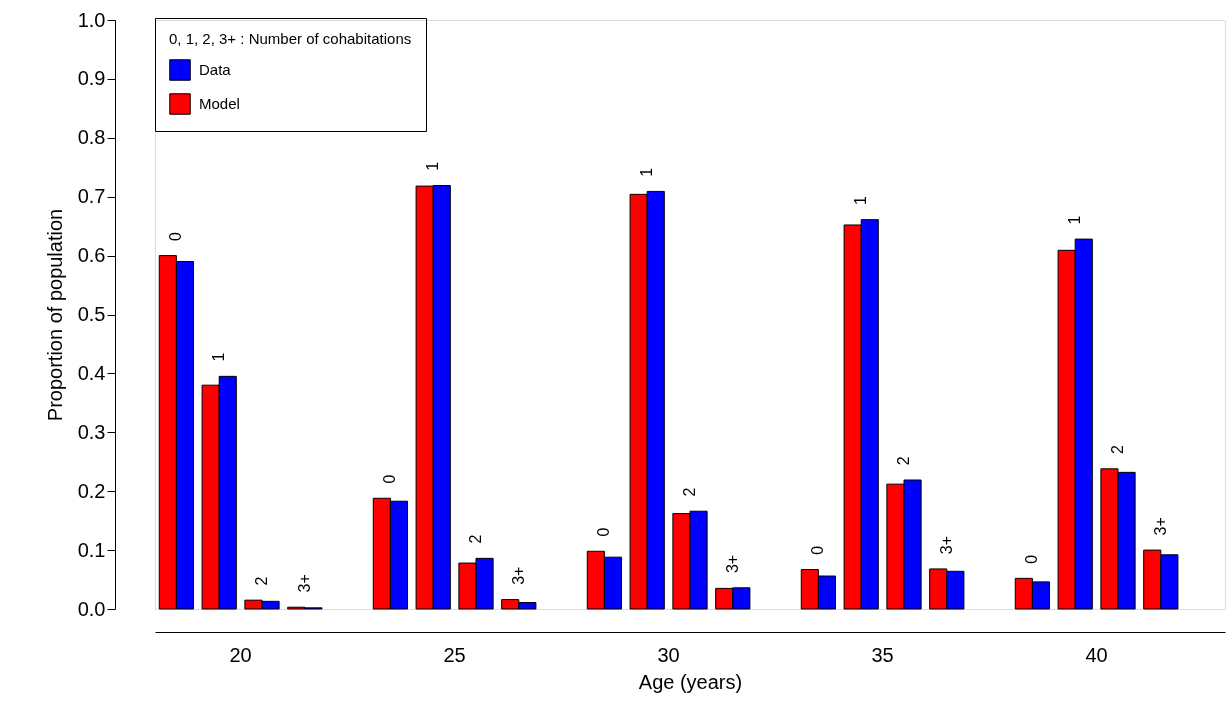 Image resolution: width=1228 pixels, height=705 pixels. I want to click on y-tick-label: 0.1, so click(91, 549).